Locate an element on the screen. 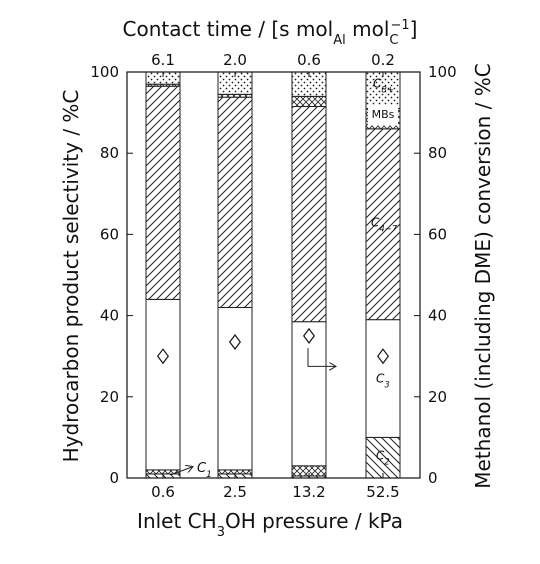 The height and width of the screenshot is (564, 540). conversion-axis-arrow is located at coordinates (321, 357).